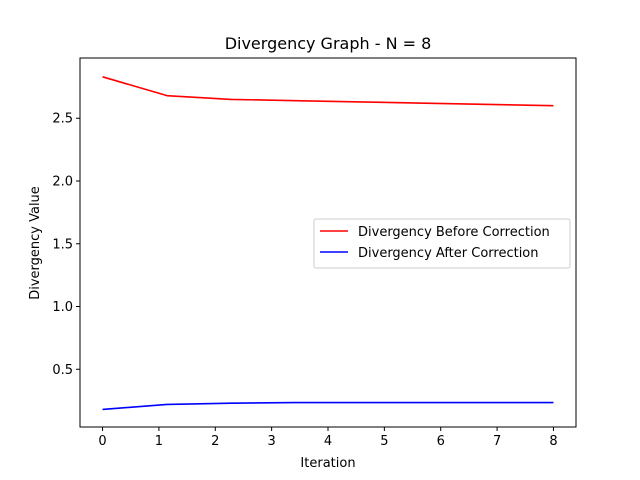  Describe the element at coordinates (553, 441) in the screenshot. I see `x-tick-label: 8` at that location.